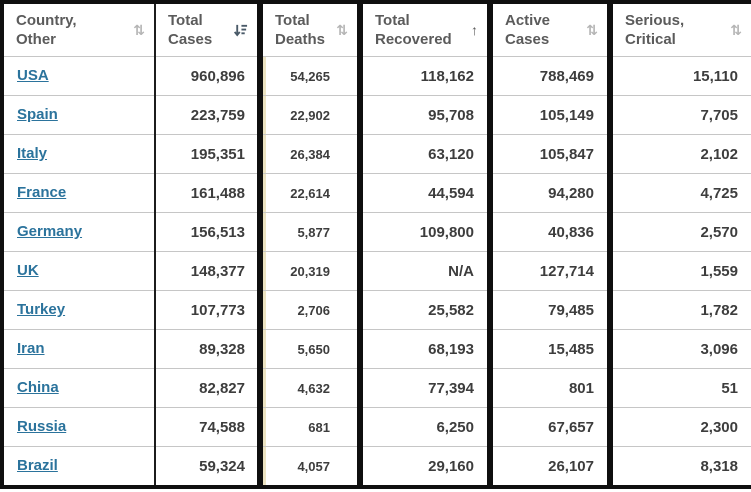  What do you see at coordinates (548, 349) in the screenshot?
I see `active-cases-cell: 15,485` at bounding box center [548, 349].